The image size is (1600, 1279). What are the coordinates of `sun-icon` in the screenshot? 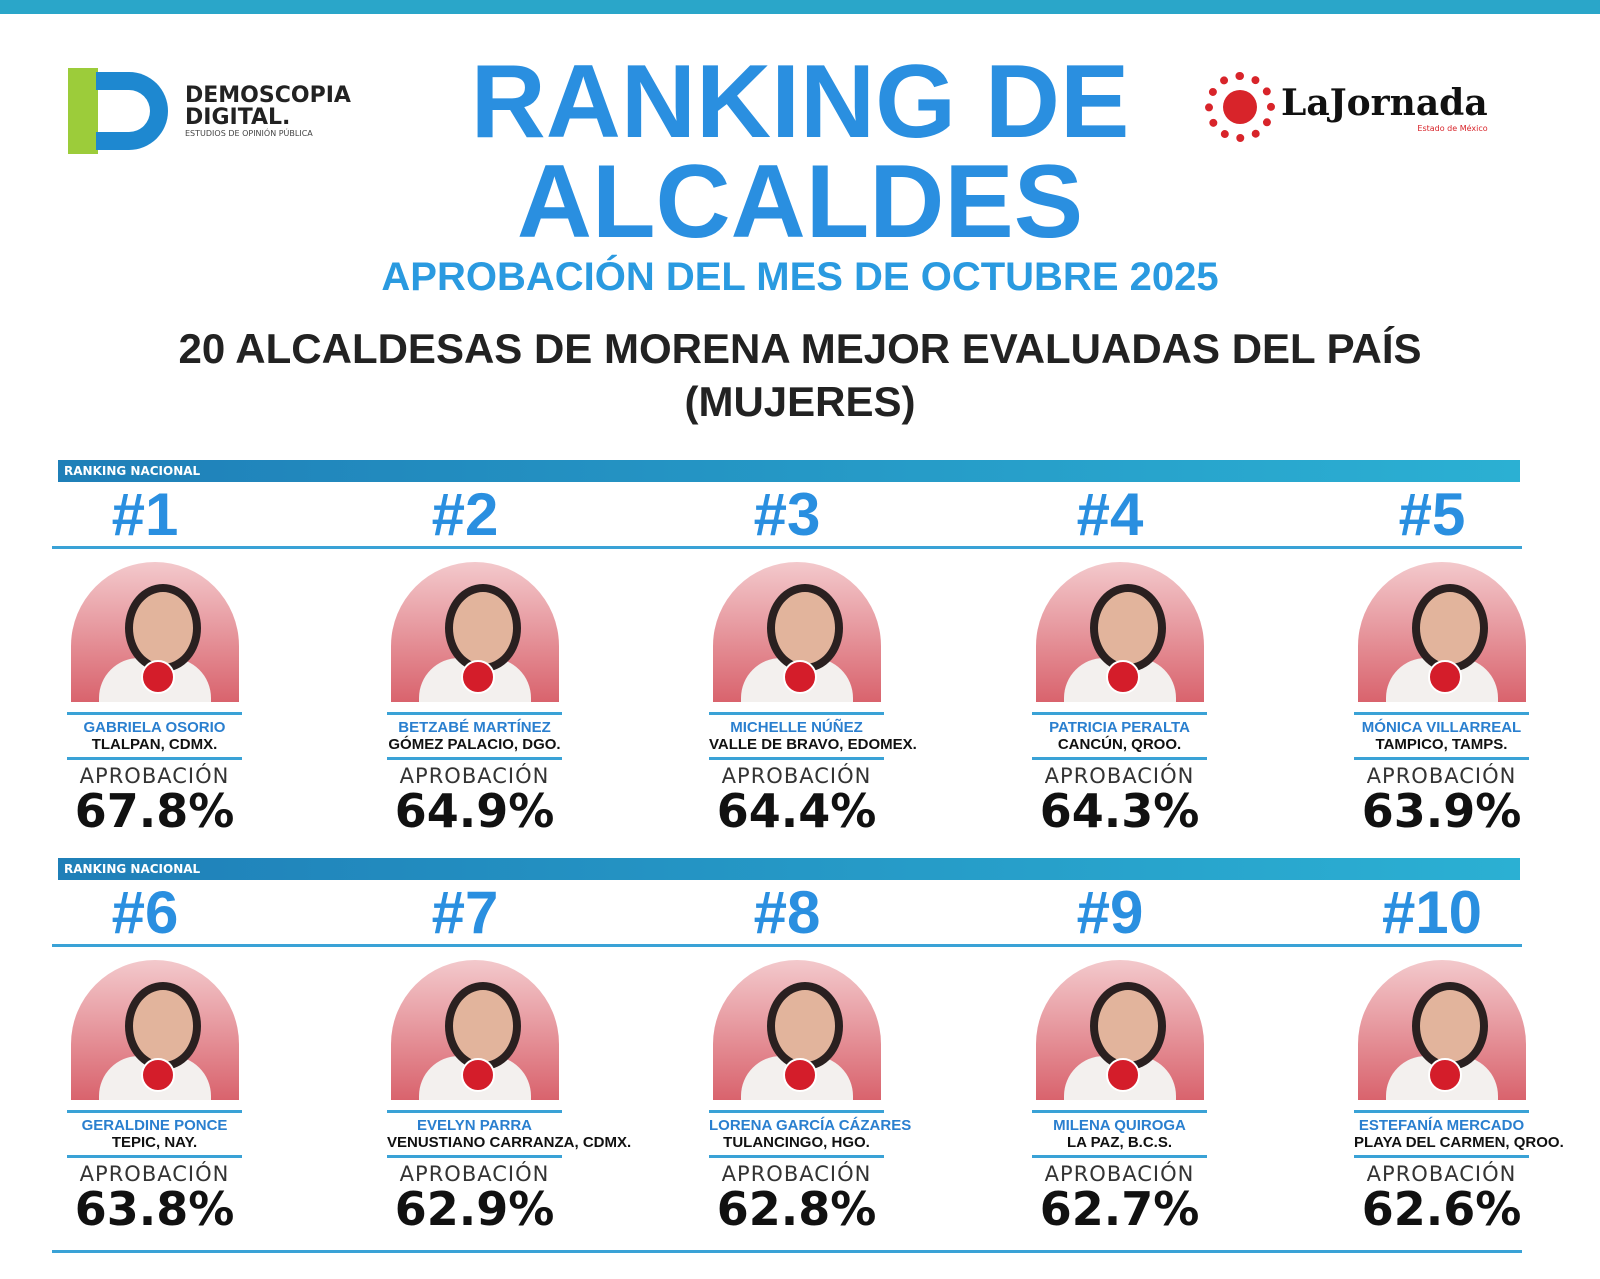 It's located at (1240, 107).